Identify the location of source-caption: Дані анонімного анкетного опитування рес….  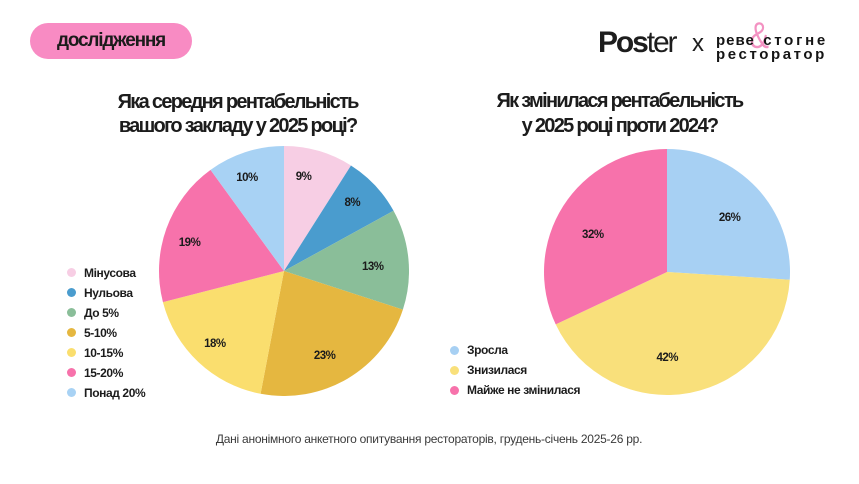
(429, 439).